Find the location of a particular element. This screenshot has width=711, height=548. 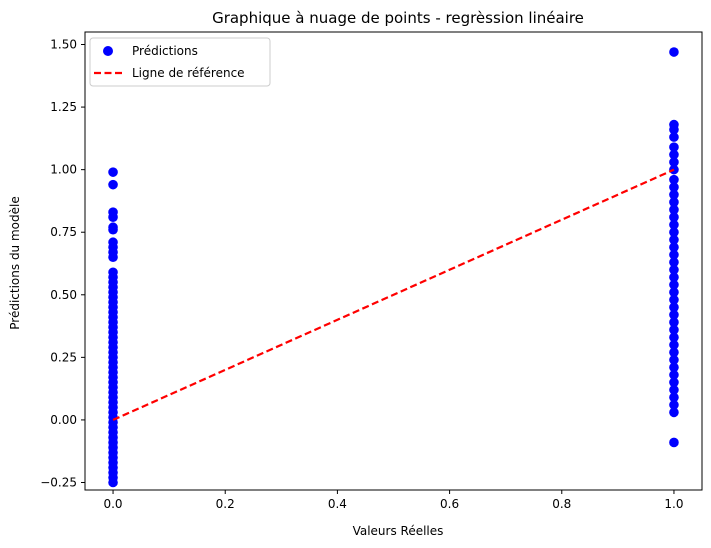

legend: Prédictions Ligne de référence is located at coordinates (180, 62).